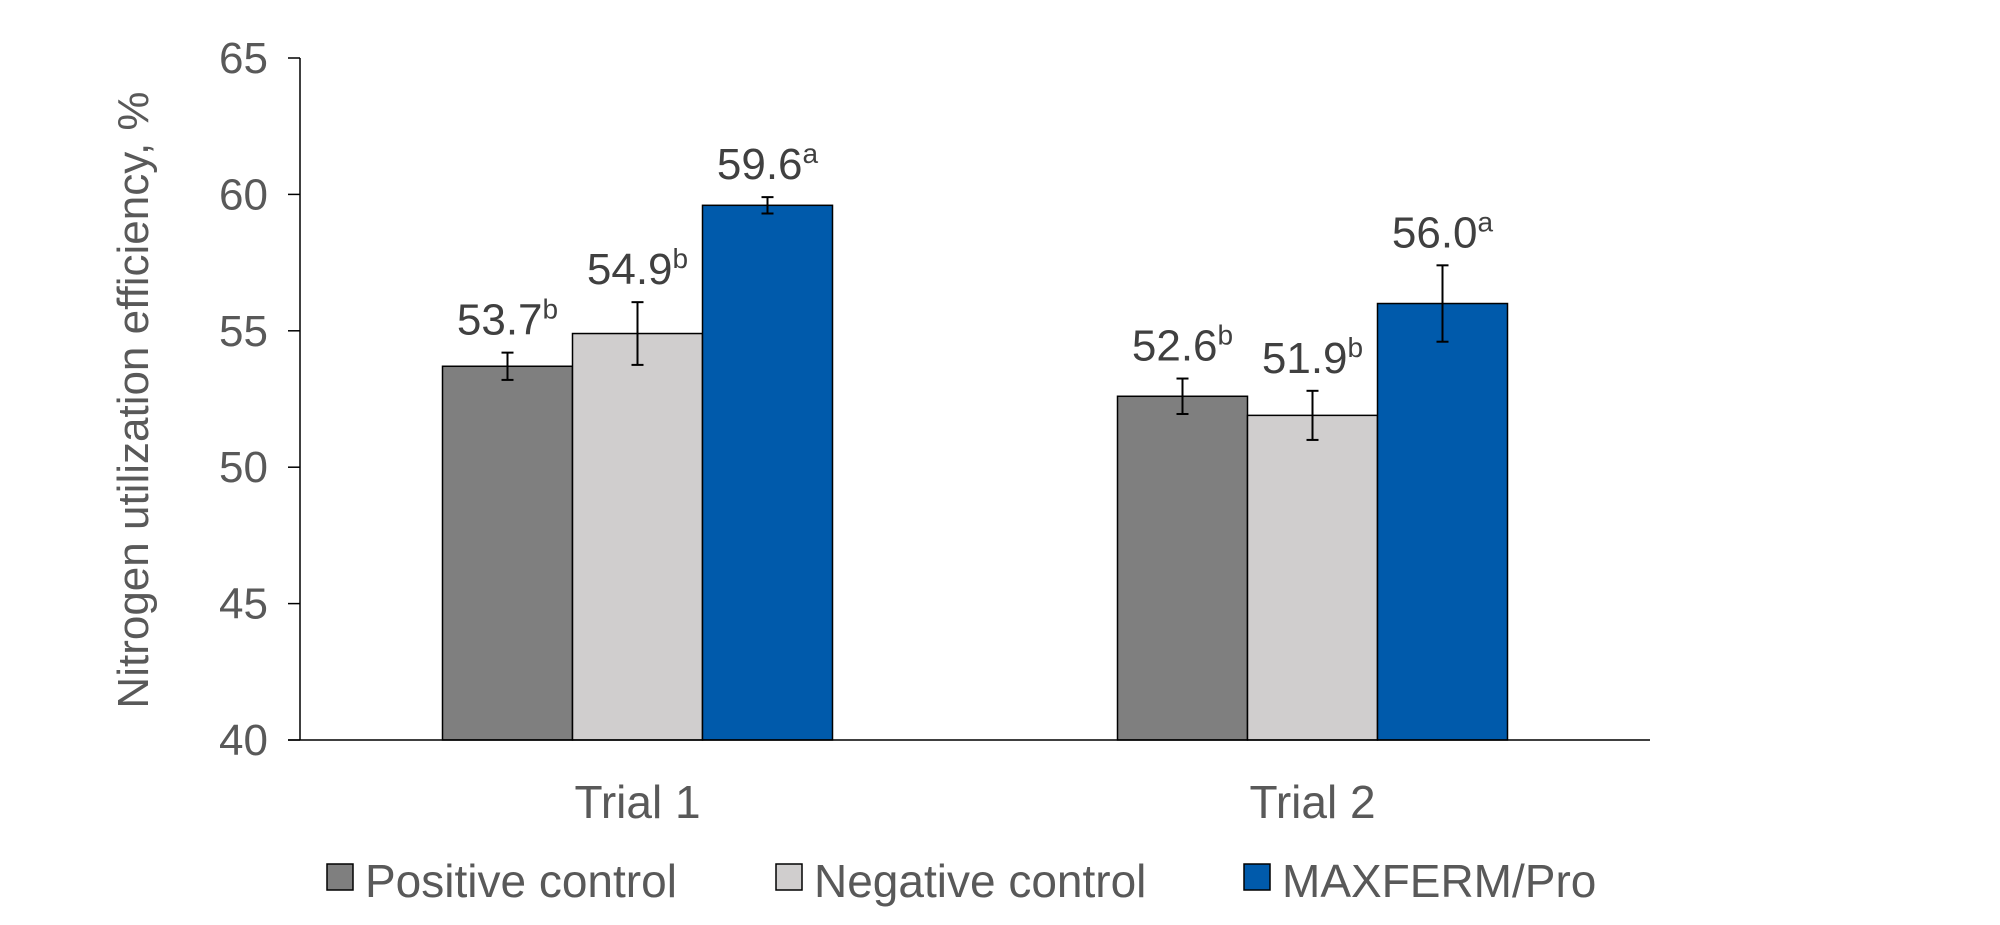 Image resolution: width=2000 pixels, height=925 pixels. I want to click on legend-item: Negative control, so click(960, 881).